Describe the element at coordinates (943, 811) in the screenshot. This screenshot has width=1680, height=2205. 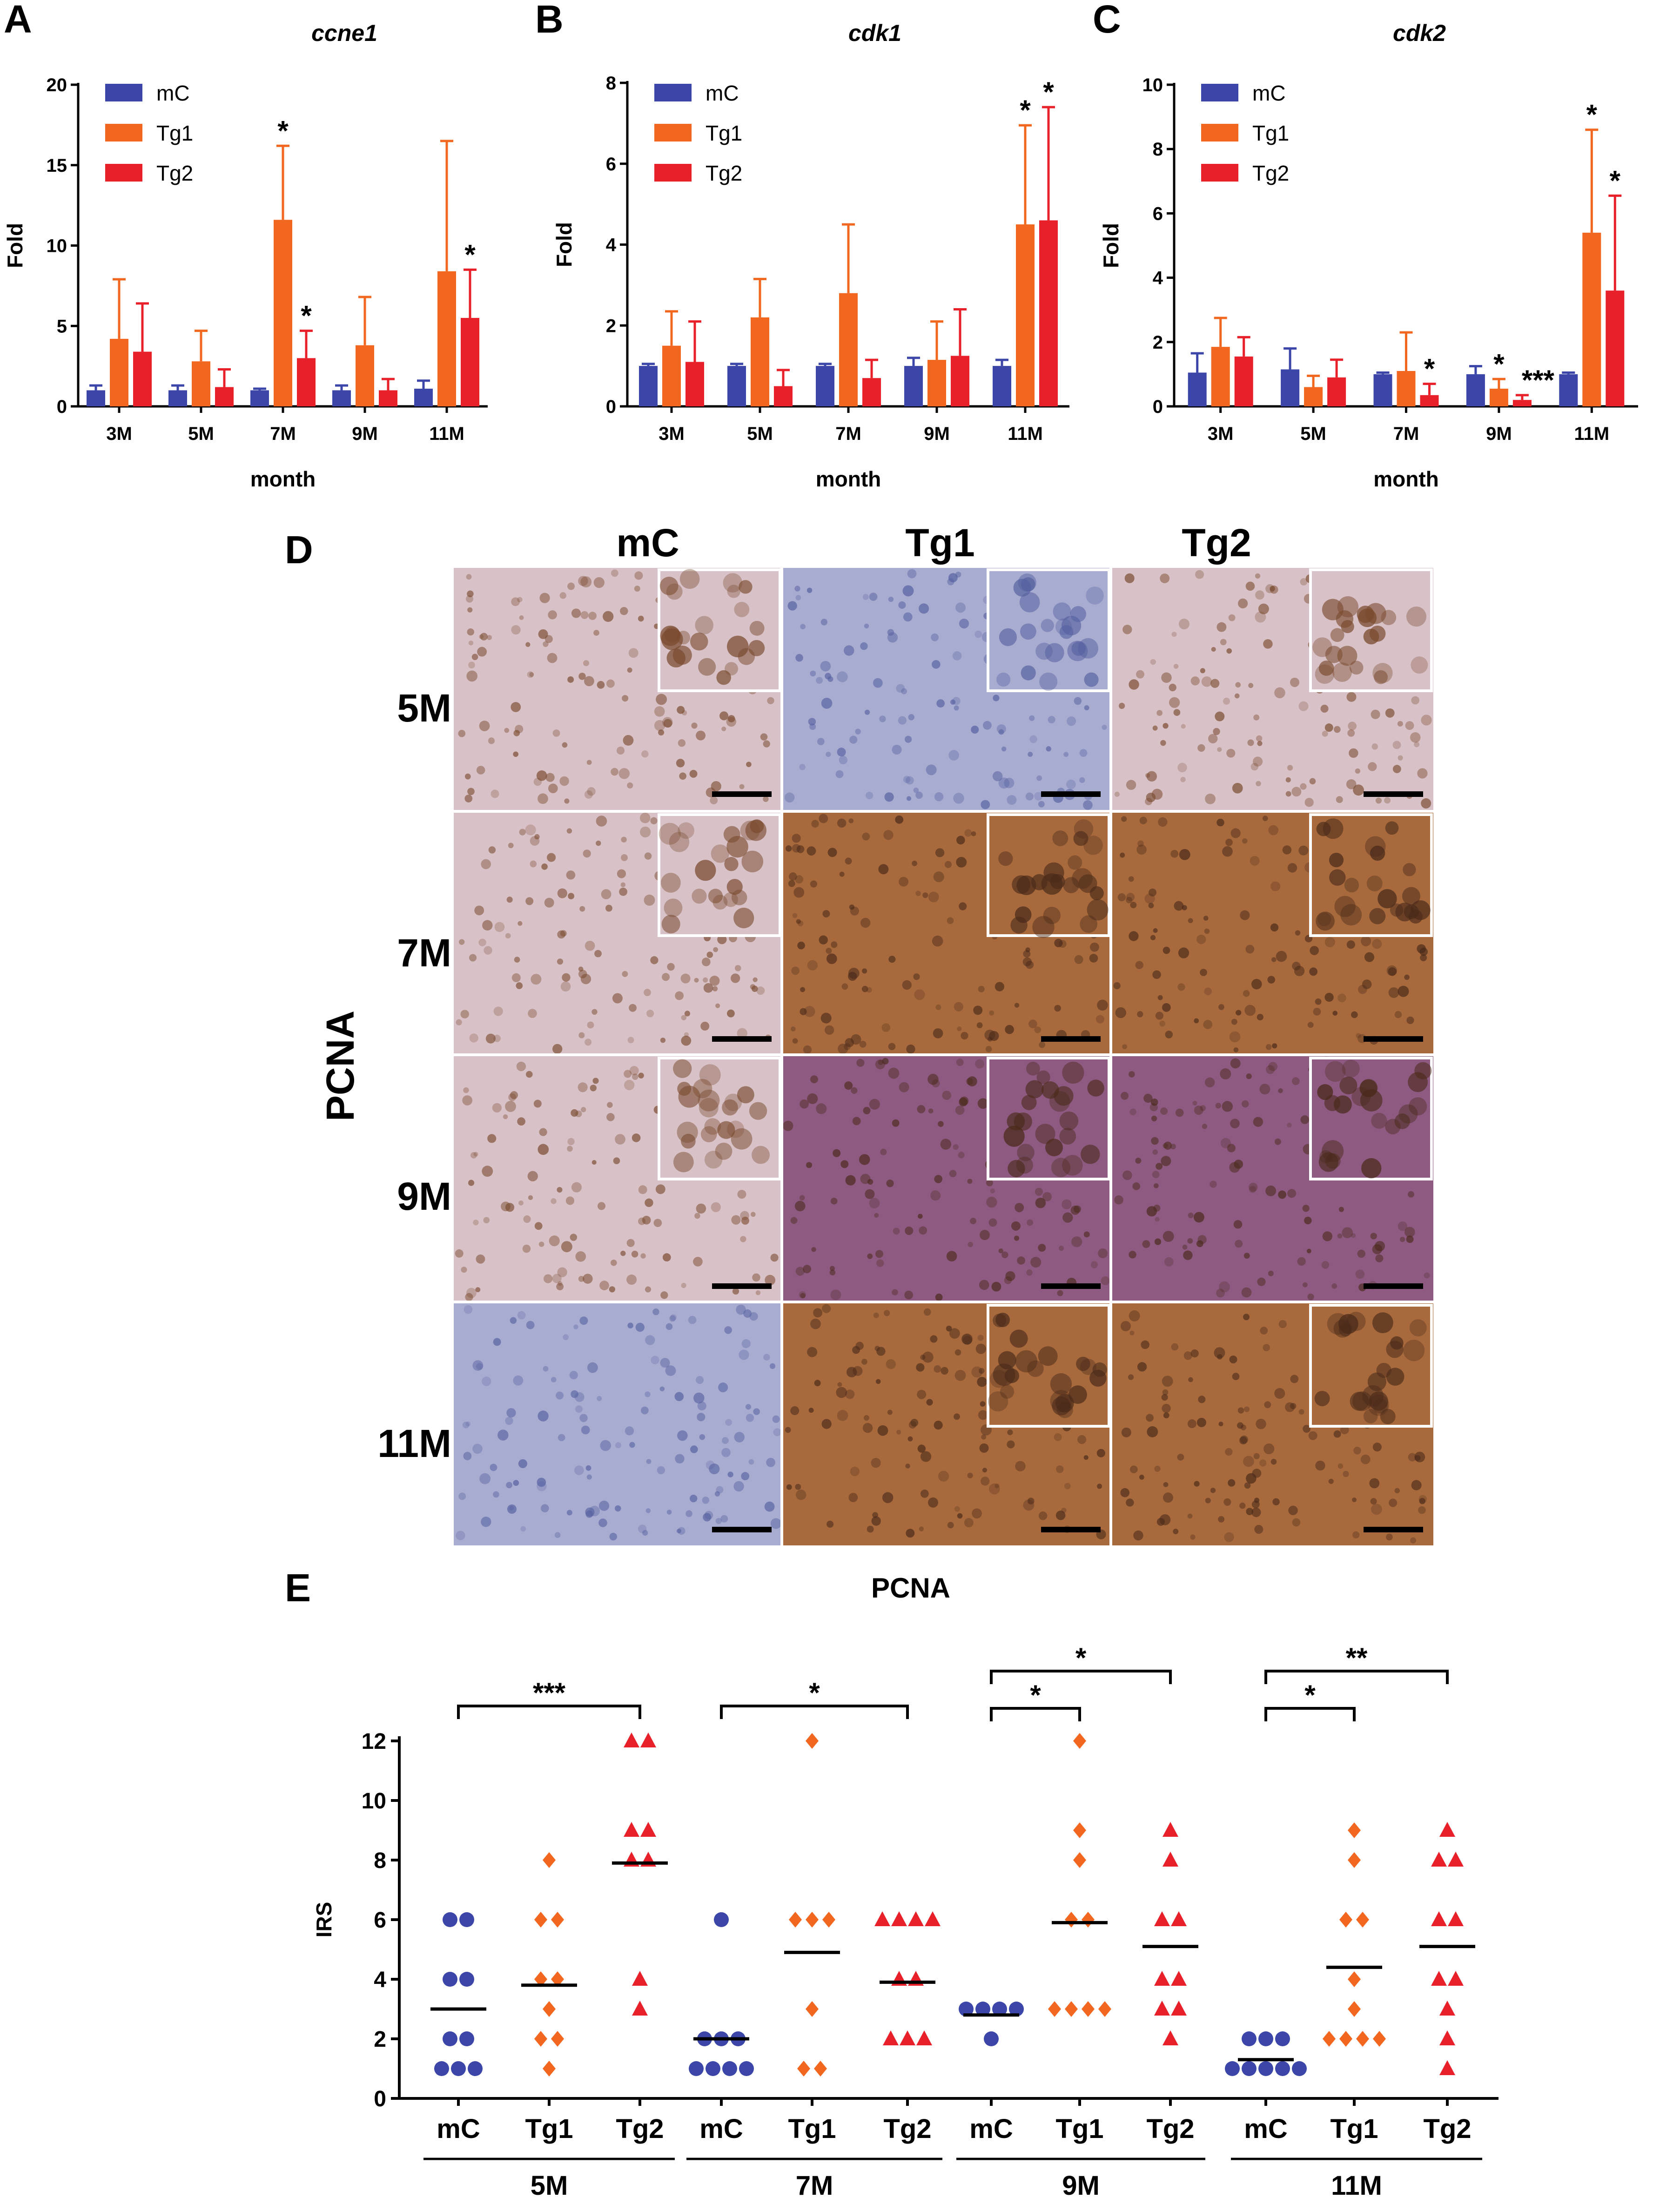
I see `grid-gutter` at that location.